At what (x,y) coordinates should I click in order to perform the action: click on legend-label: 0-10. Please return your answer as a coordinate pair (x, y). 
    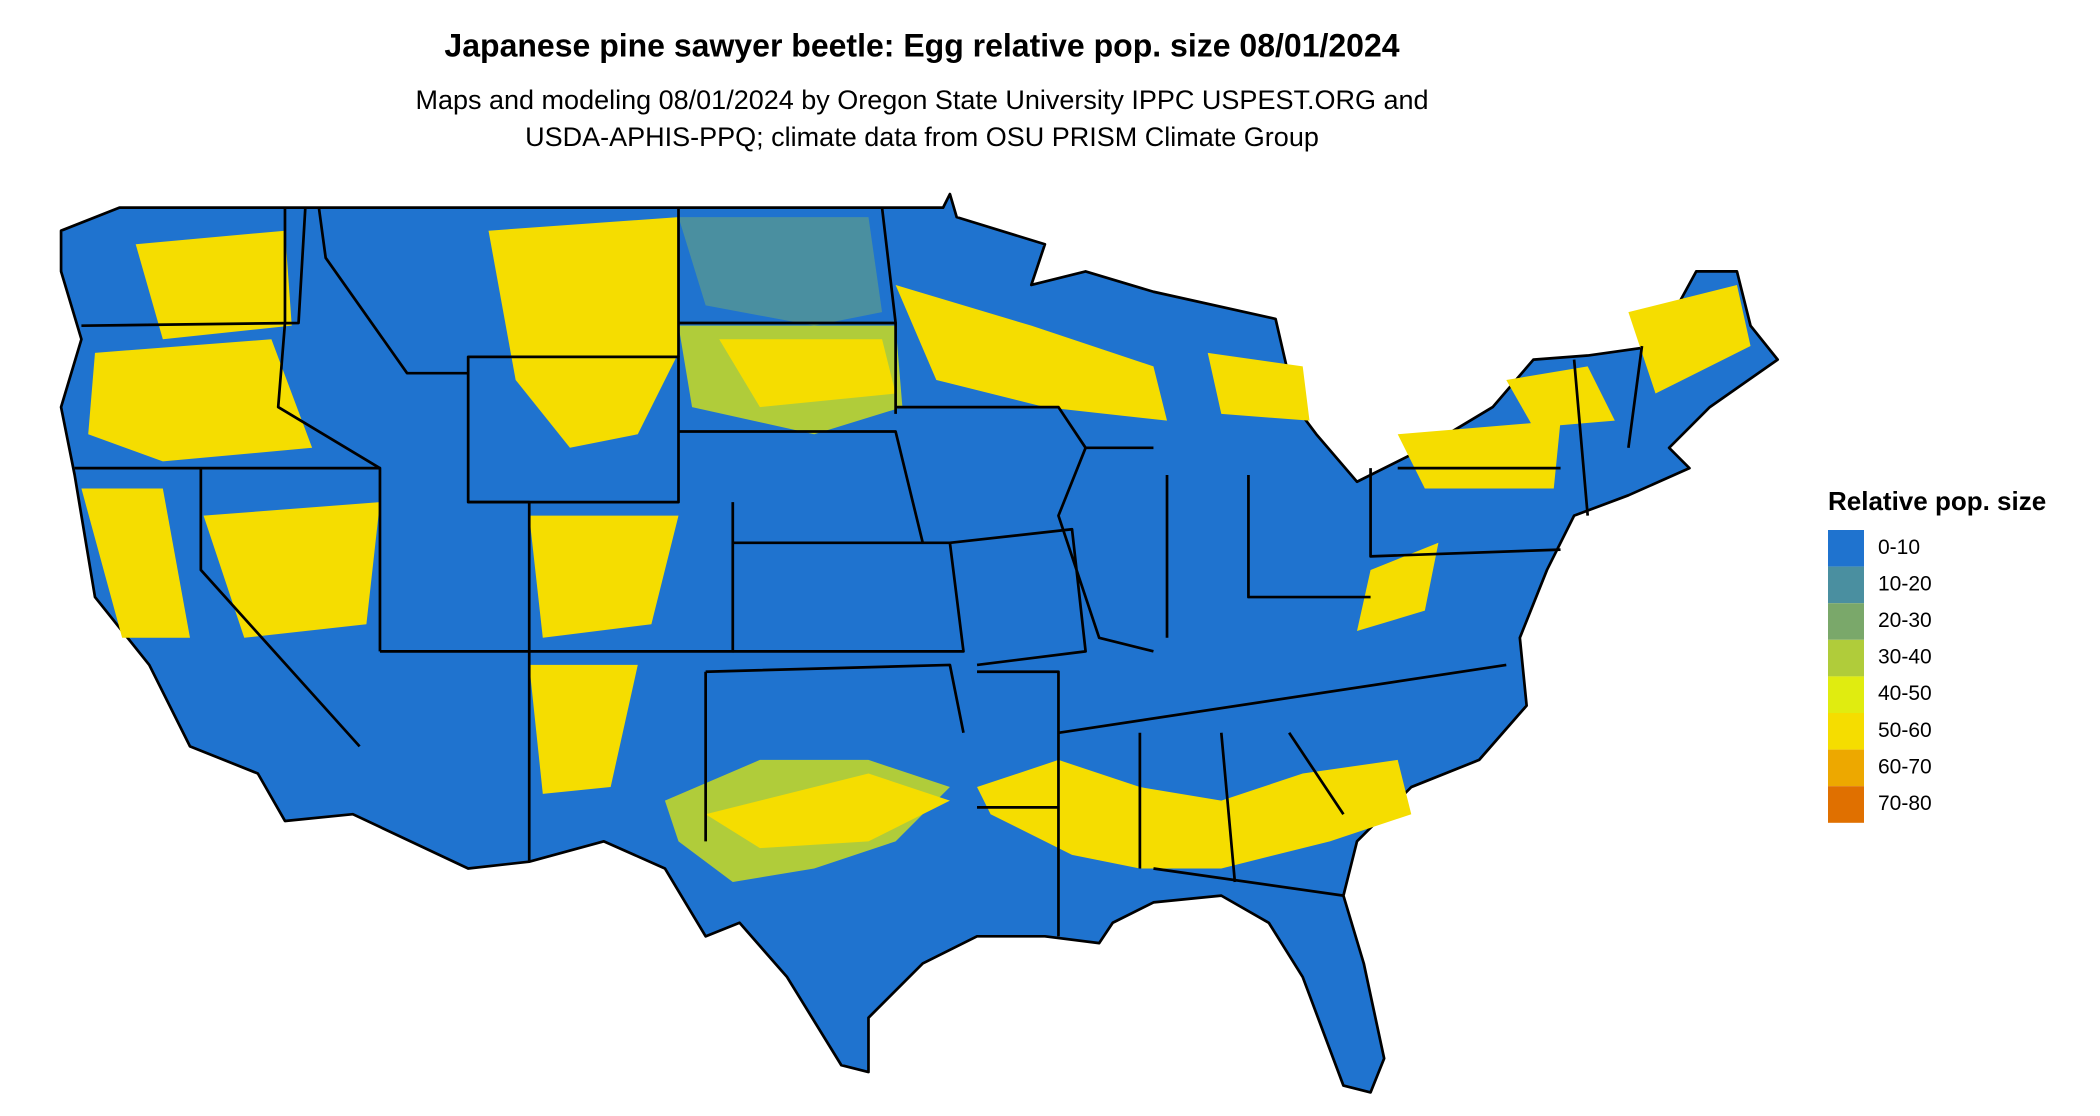
    Looking at the image, I should click on (1899, 547).